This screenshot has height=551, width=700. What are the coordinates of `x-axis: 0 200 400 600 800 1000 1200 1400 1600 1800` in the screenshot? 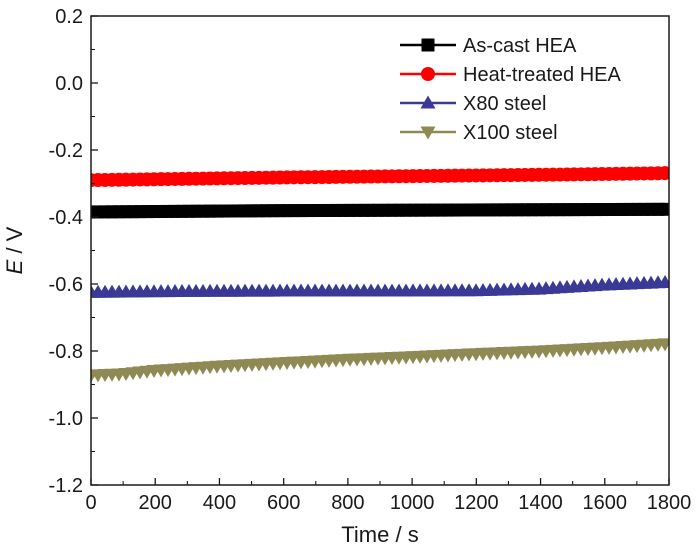 It's located at (388, 496).